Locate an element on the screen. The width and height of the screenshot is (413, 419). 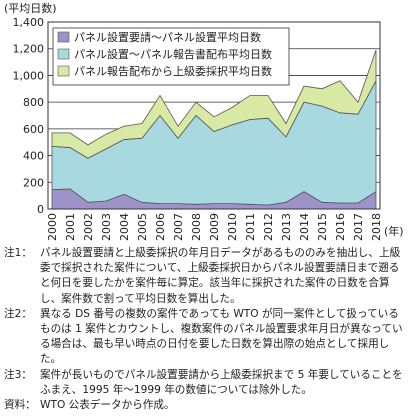
y-tick-label: 800 is located at coordinates (33, 102).